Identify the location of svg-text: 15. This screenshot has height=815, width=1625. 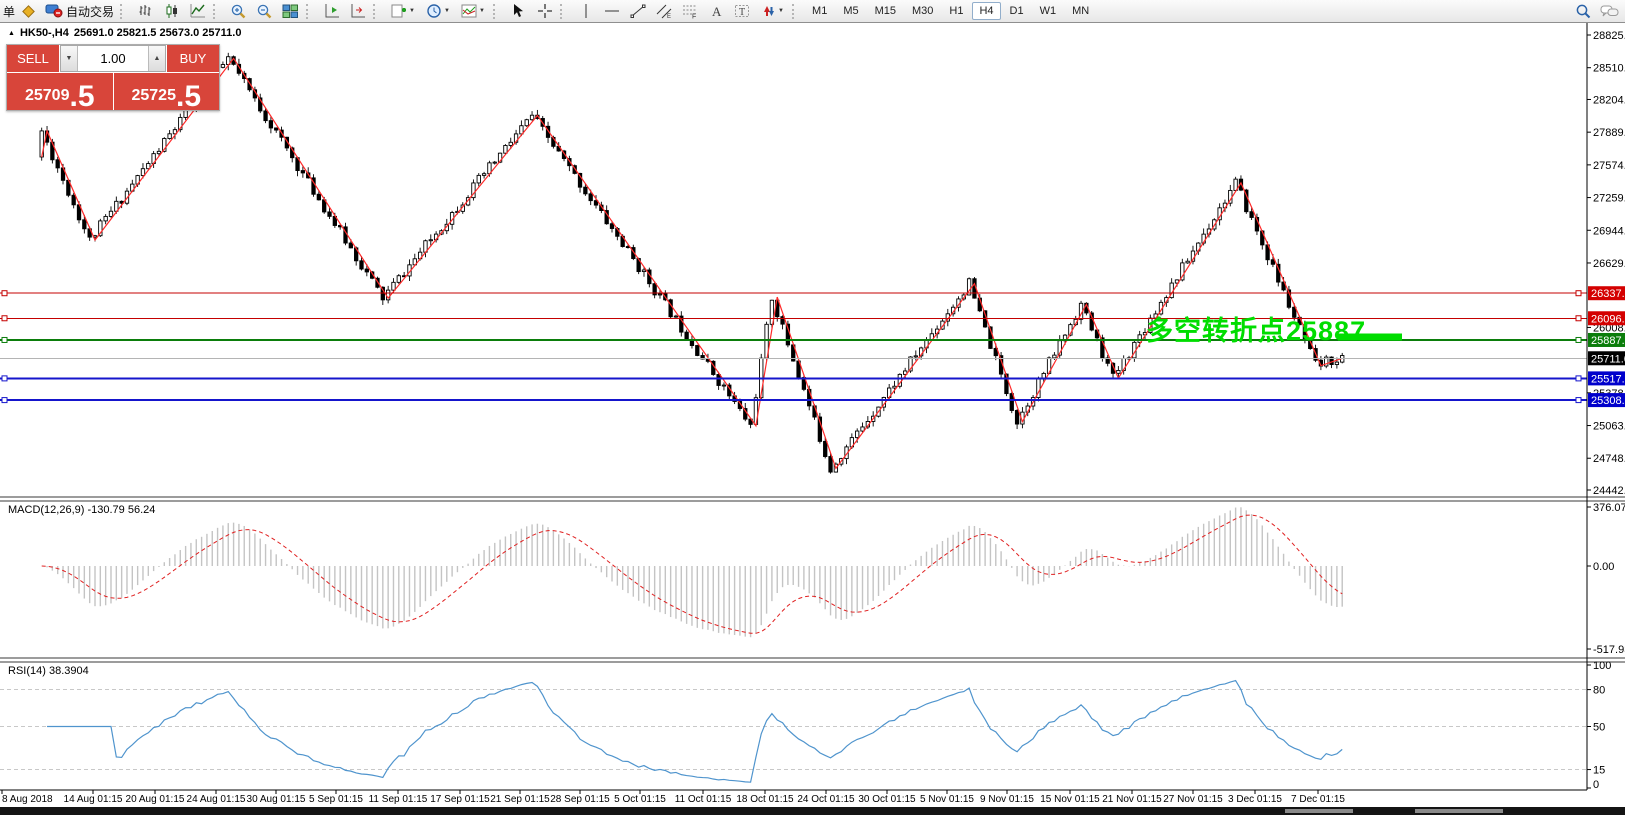
(1599, 771).